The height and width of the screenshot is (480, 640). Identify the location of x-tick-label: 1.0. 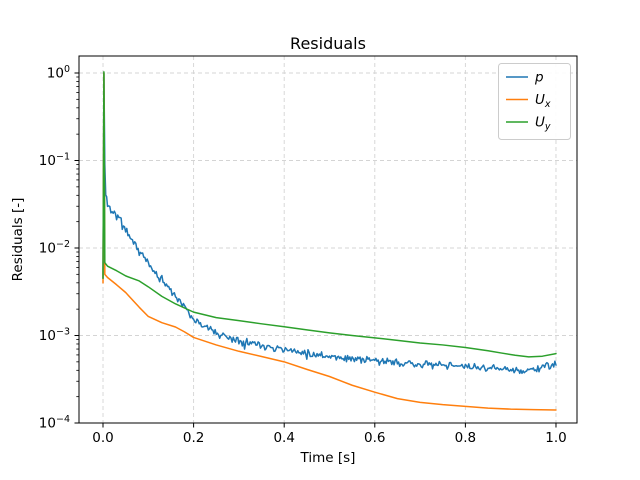
(555, 438).